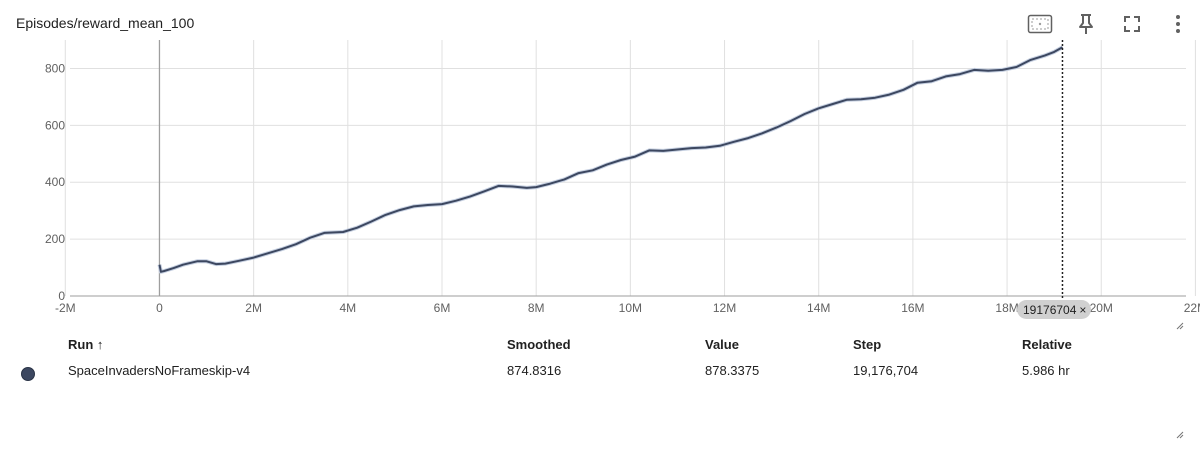  I want to click on x-tick-label: 8M, so click(536, 308).